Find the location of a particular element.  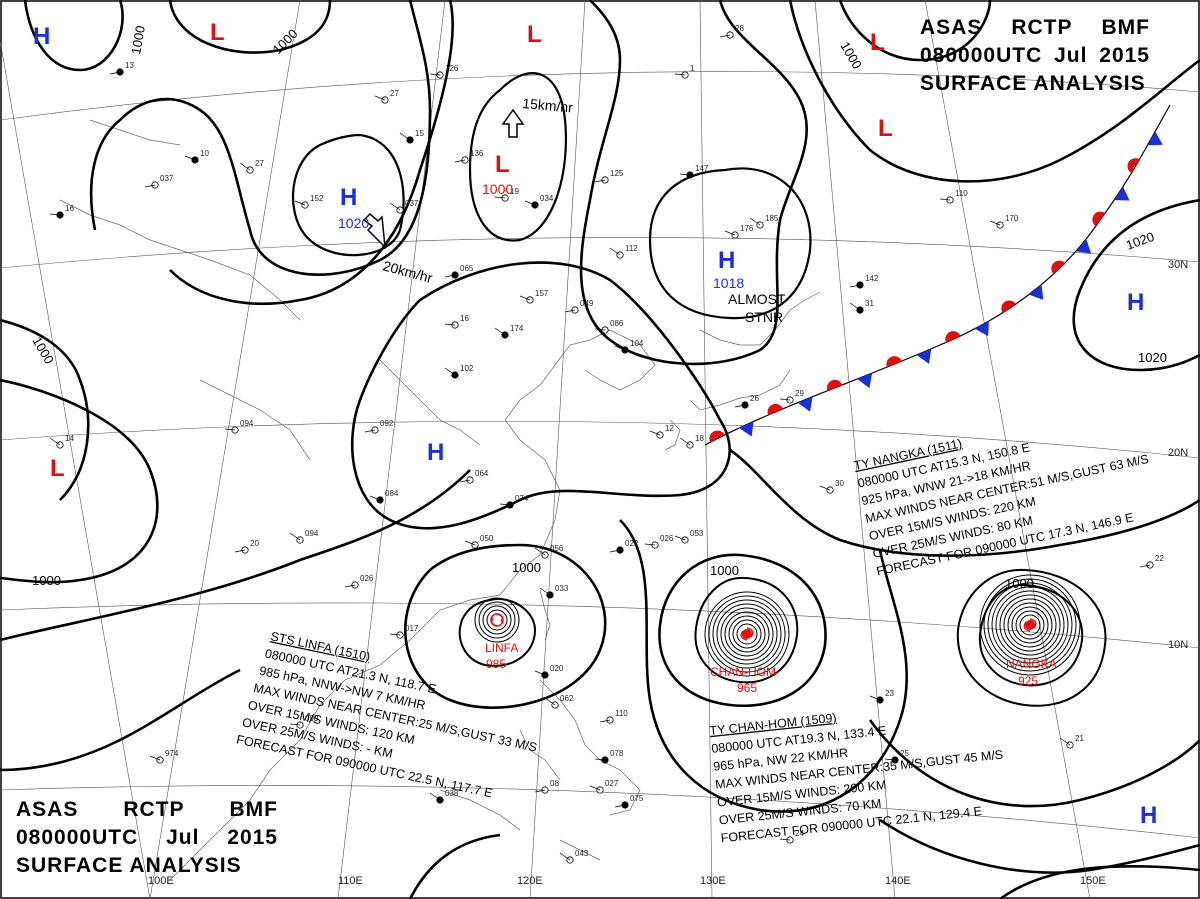

lat-label: 10N is located at coordinates (1178, 645).